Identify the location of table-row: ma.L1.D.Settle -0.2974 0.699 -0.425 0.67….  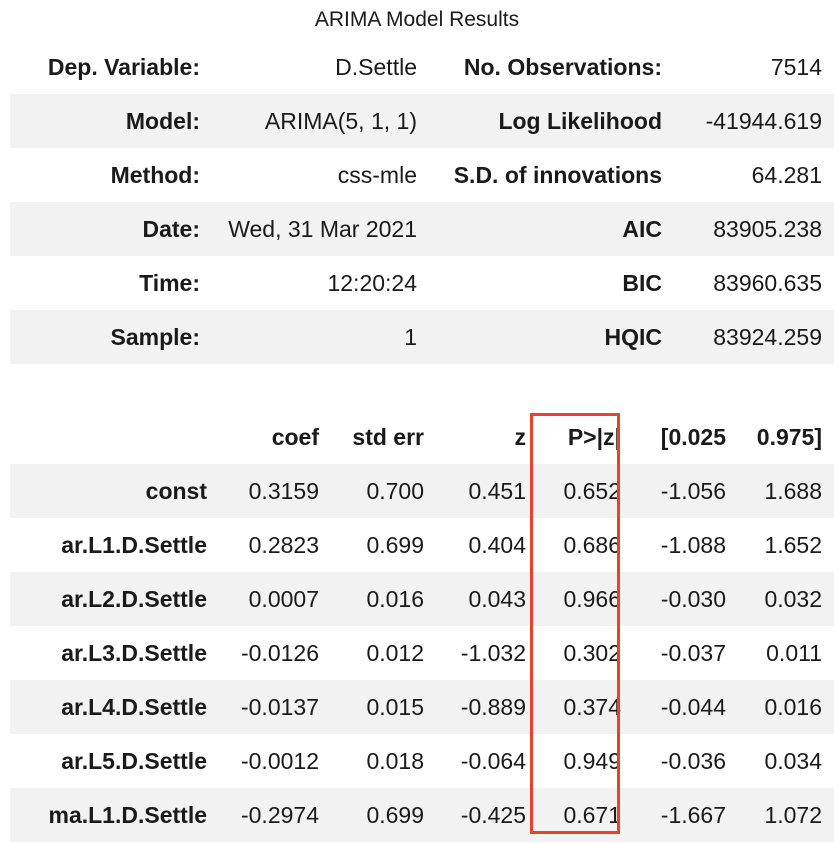
(422, 815).